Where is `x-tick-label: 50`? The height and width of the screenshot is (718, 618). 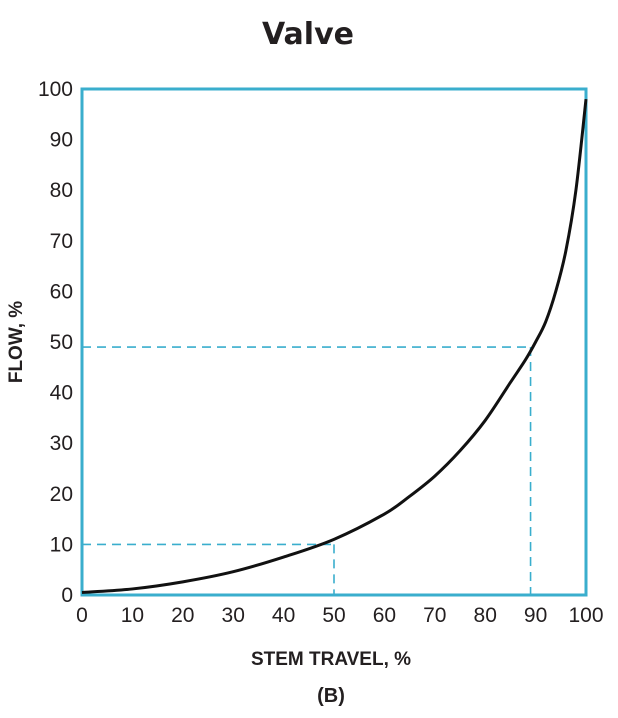 x-tick-label: 50 is located at coordinates (333, 615).